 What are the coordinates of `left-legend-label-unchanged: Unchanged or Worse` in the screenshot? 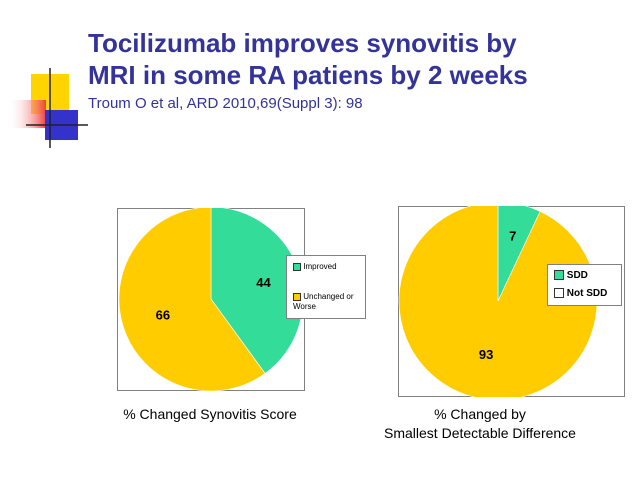 It's located at (323, 301).